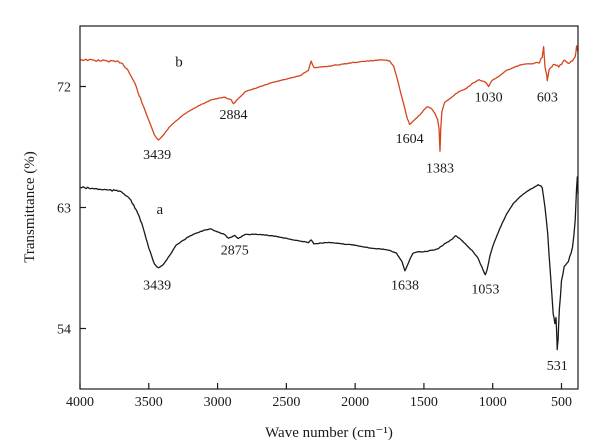 Image resolution: width=600 pixels, height=446 pixels. Describe the element at coordinates (410, 139) in the screenshot. I see `peak-label: 1604` at that location.